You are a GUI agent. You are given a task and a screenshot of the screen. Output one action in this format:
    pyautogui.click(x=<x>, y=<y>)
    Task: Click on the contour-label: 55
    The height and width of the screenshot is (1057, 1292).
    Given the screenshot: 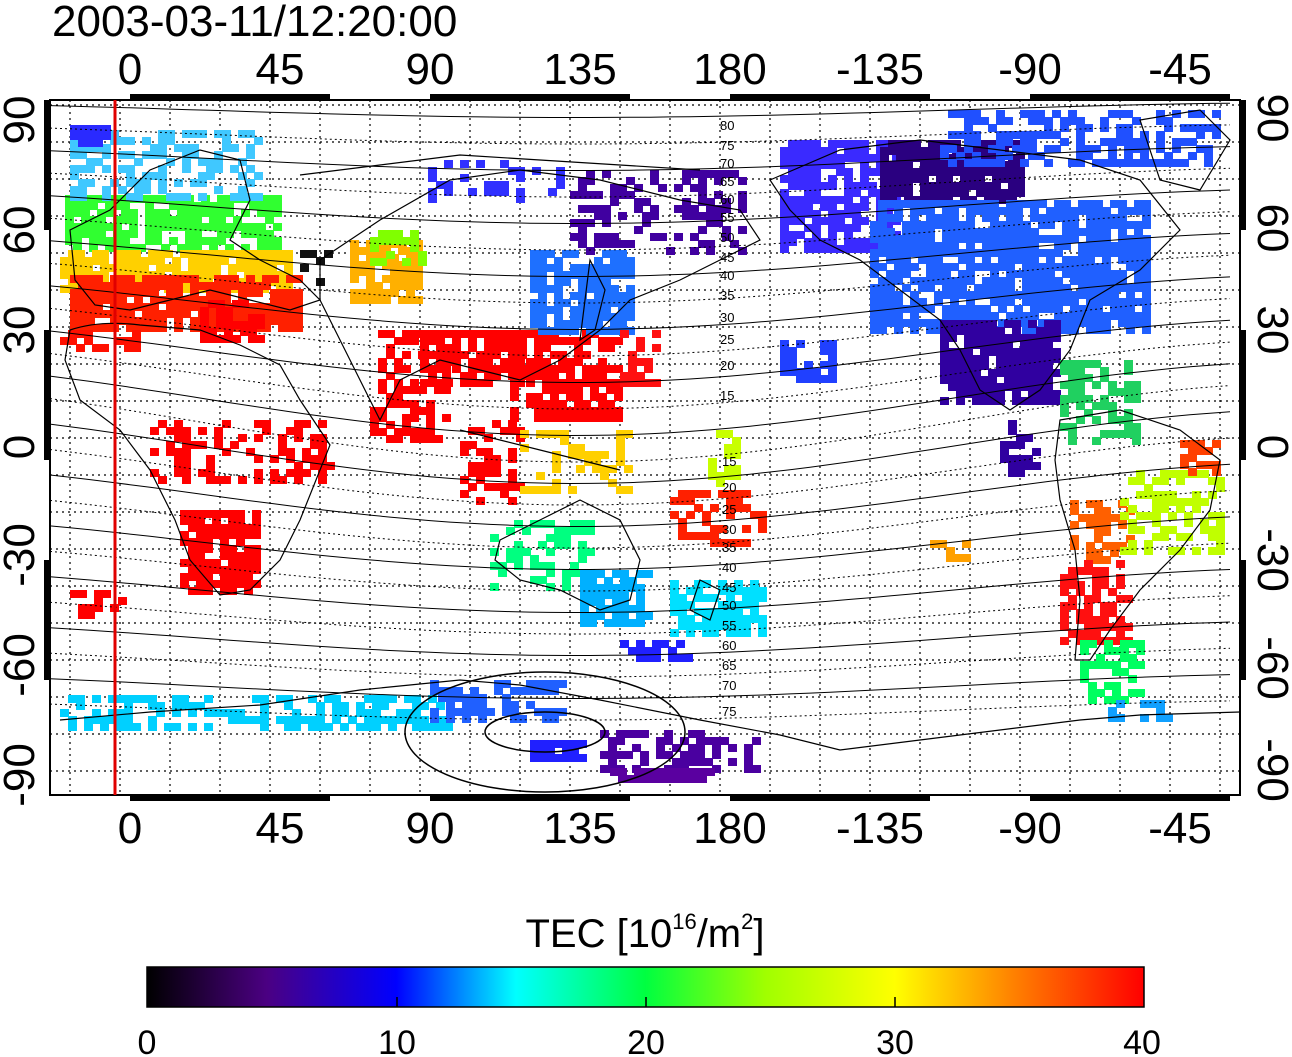 What is the action you would take?
    pyautogui.click(x=729, y=625)
    